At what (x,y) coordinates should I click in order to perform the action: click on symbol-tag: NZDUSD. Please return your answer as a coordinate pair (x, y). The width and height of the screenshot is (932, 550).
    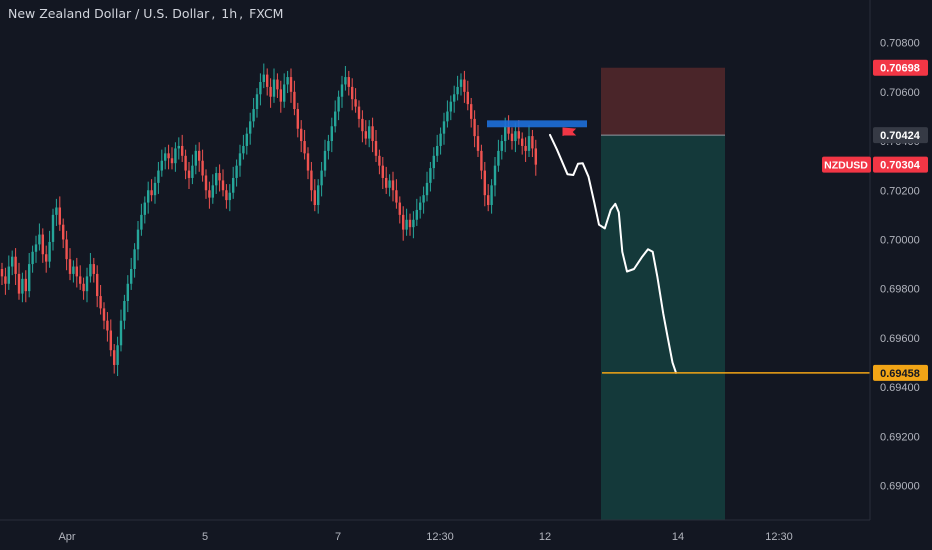
    Looking at the image, I should click on (846, 166).